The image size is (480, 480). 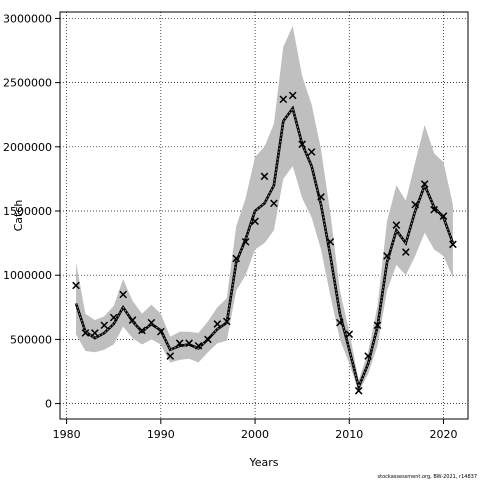 I want to click on x-tick-label: 2000, so click(x=255, y=434).